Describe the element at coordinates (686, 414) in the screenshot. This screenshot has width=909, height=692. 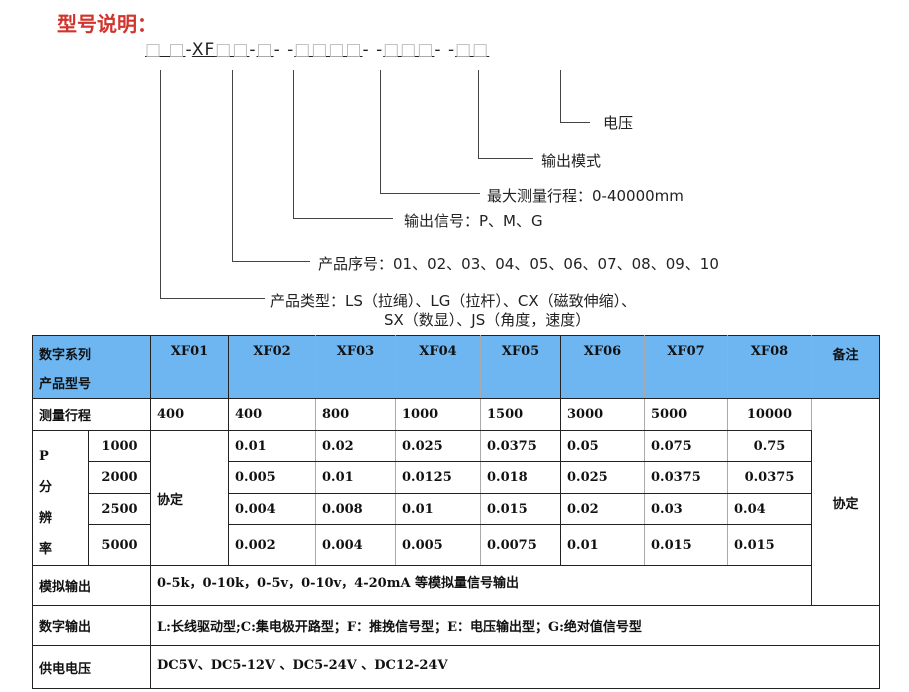
I see `range-cell: 5000` at that location.